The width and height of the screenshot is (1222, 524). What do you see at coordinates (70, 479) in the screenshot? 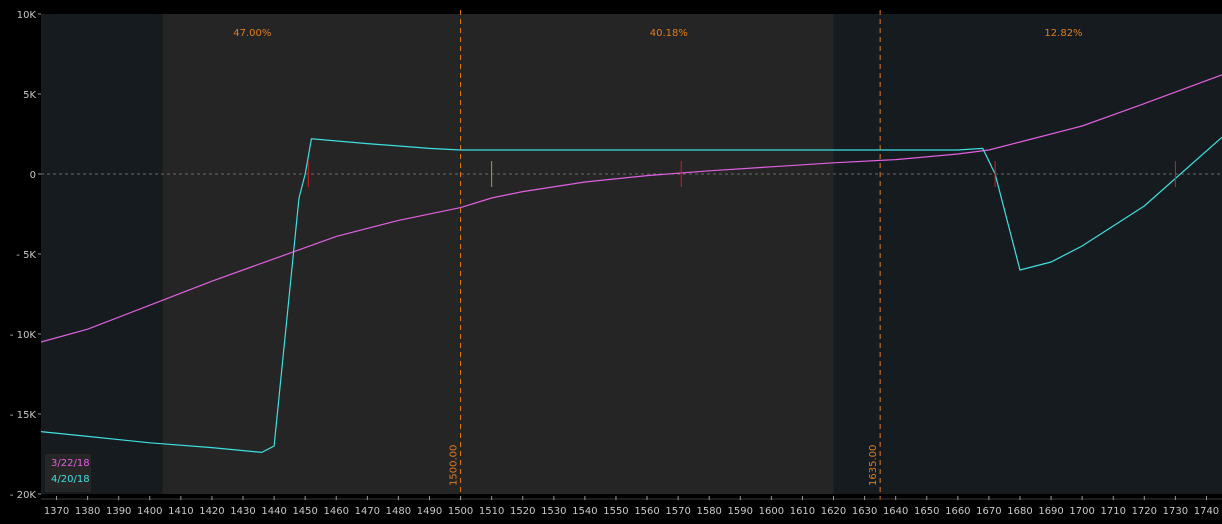
I see `legend-entry-series-2: 4/20/18` at bounding box center [70, 479].